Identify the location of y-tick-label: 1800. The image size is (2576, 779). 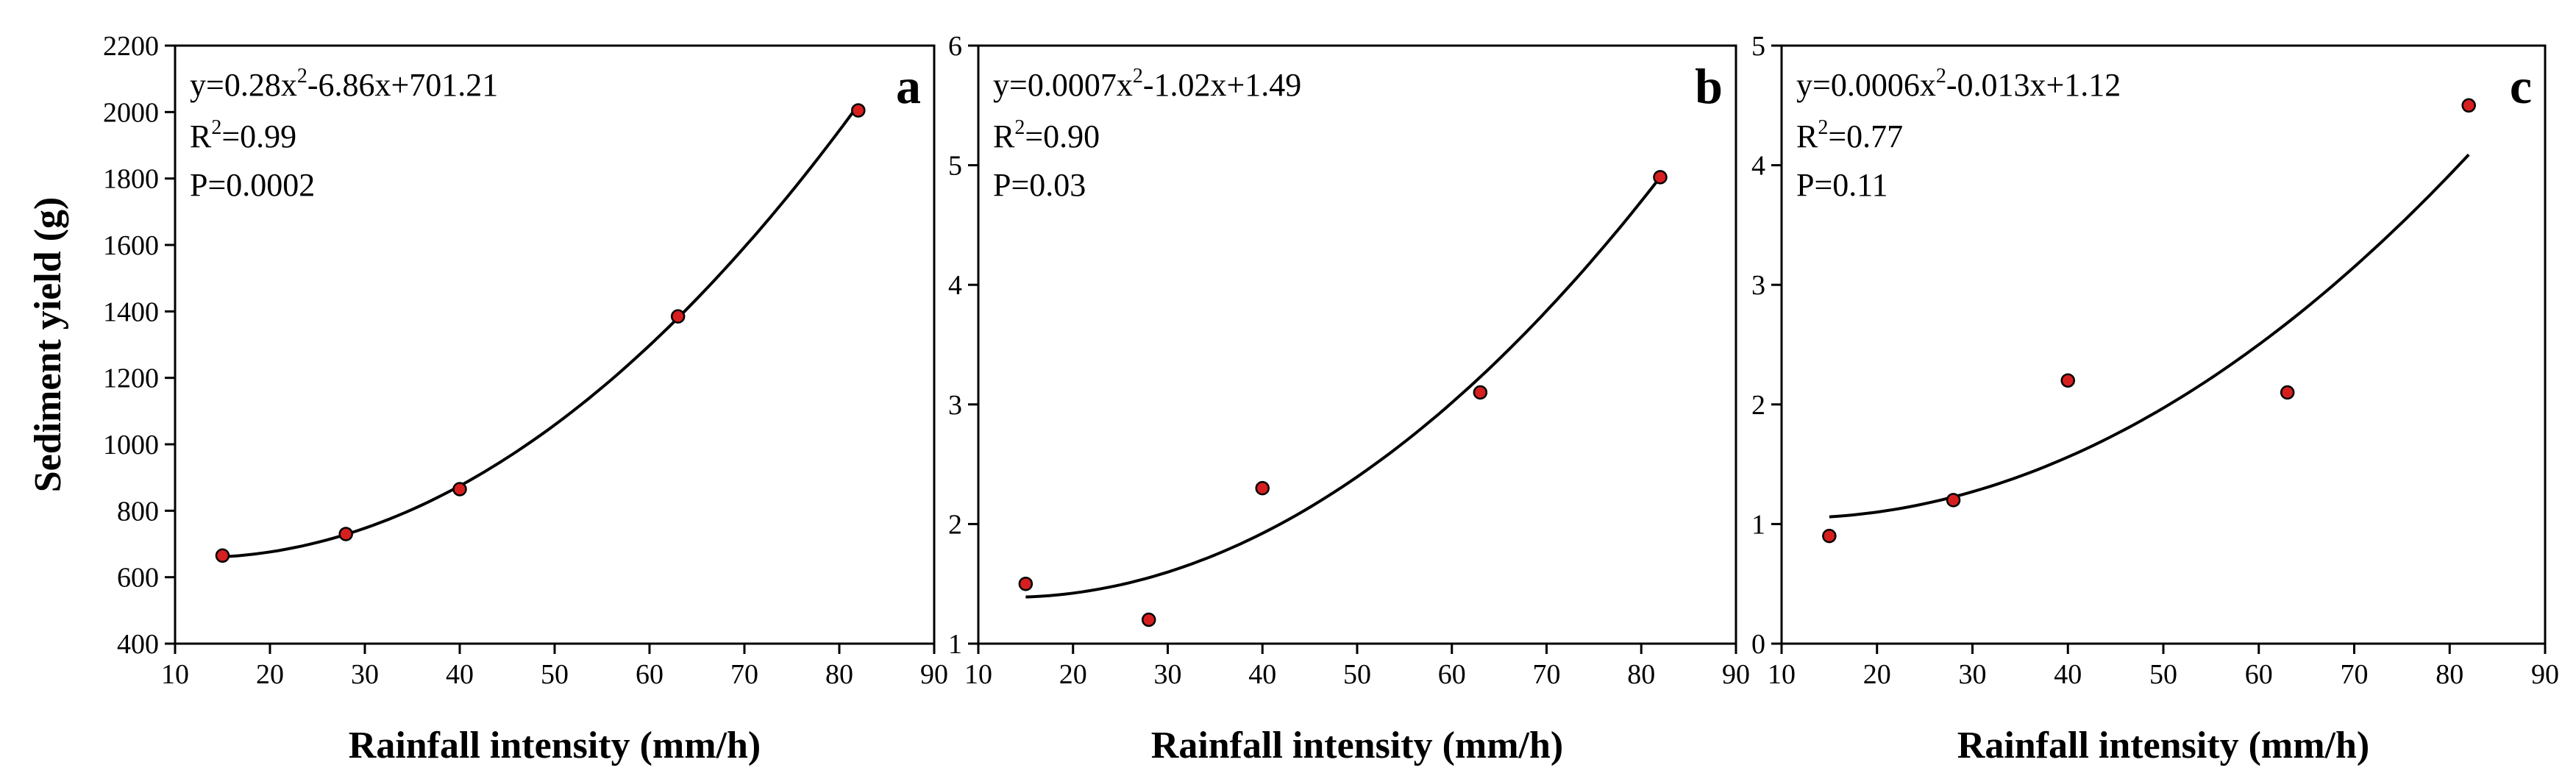
(131, 179).